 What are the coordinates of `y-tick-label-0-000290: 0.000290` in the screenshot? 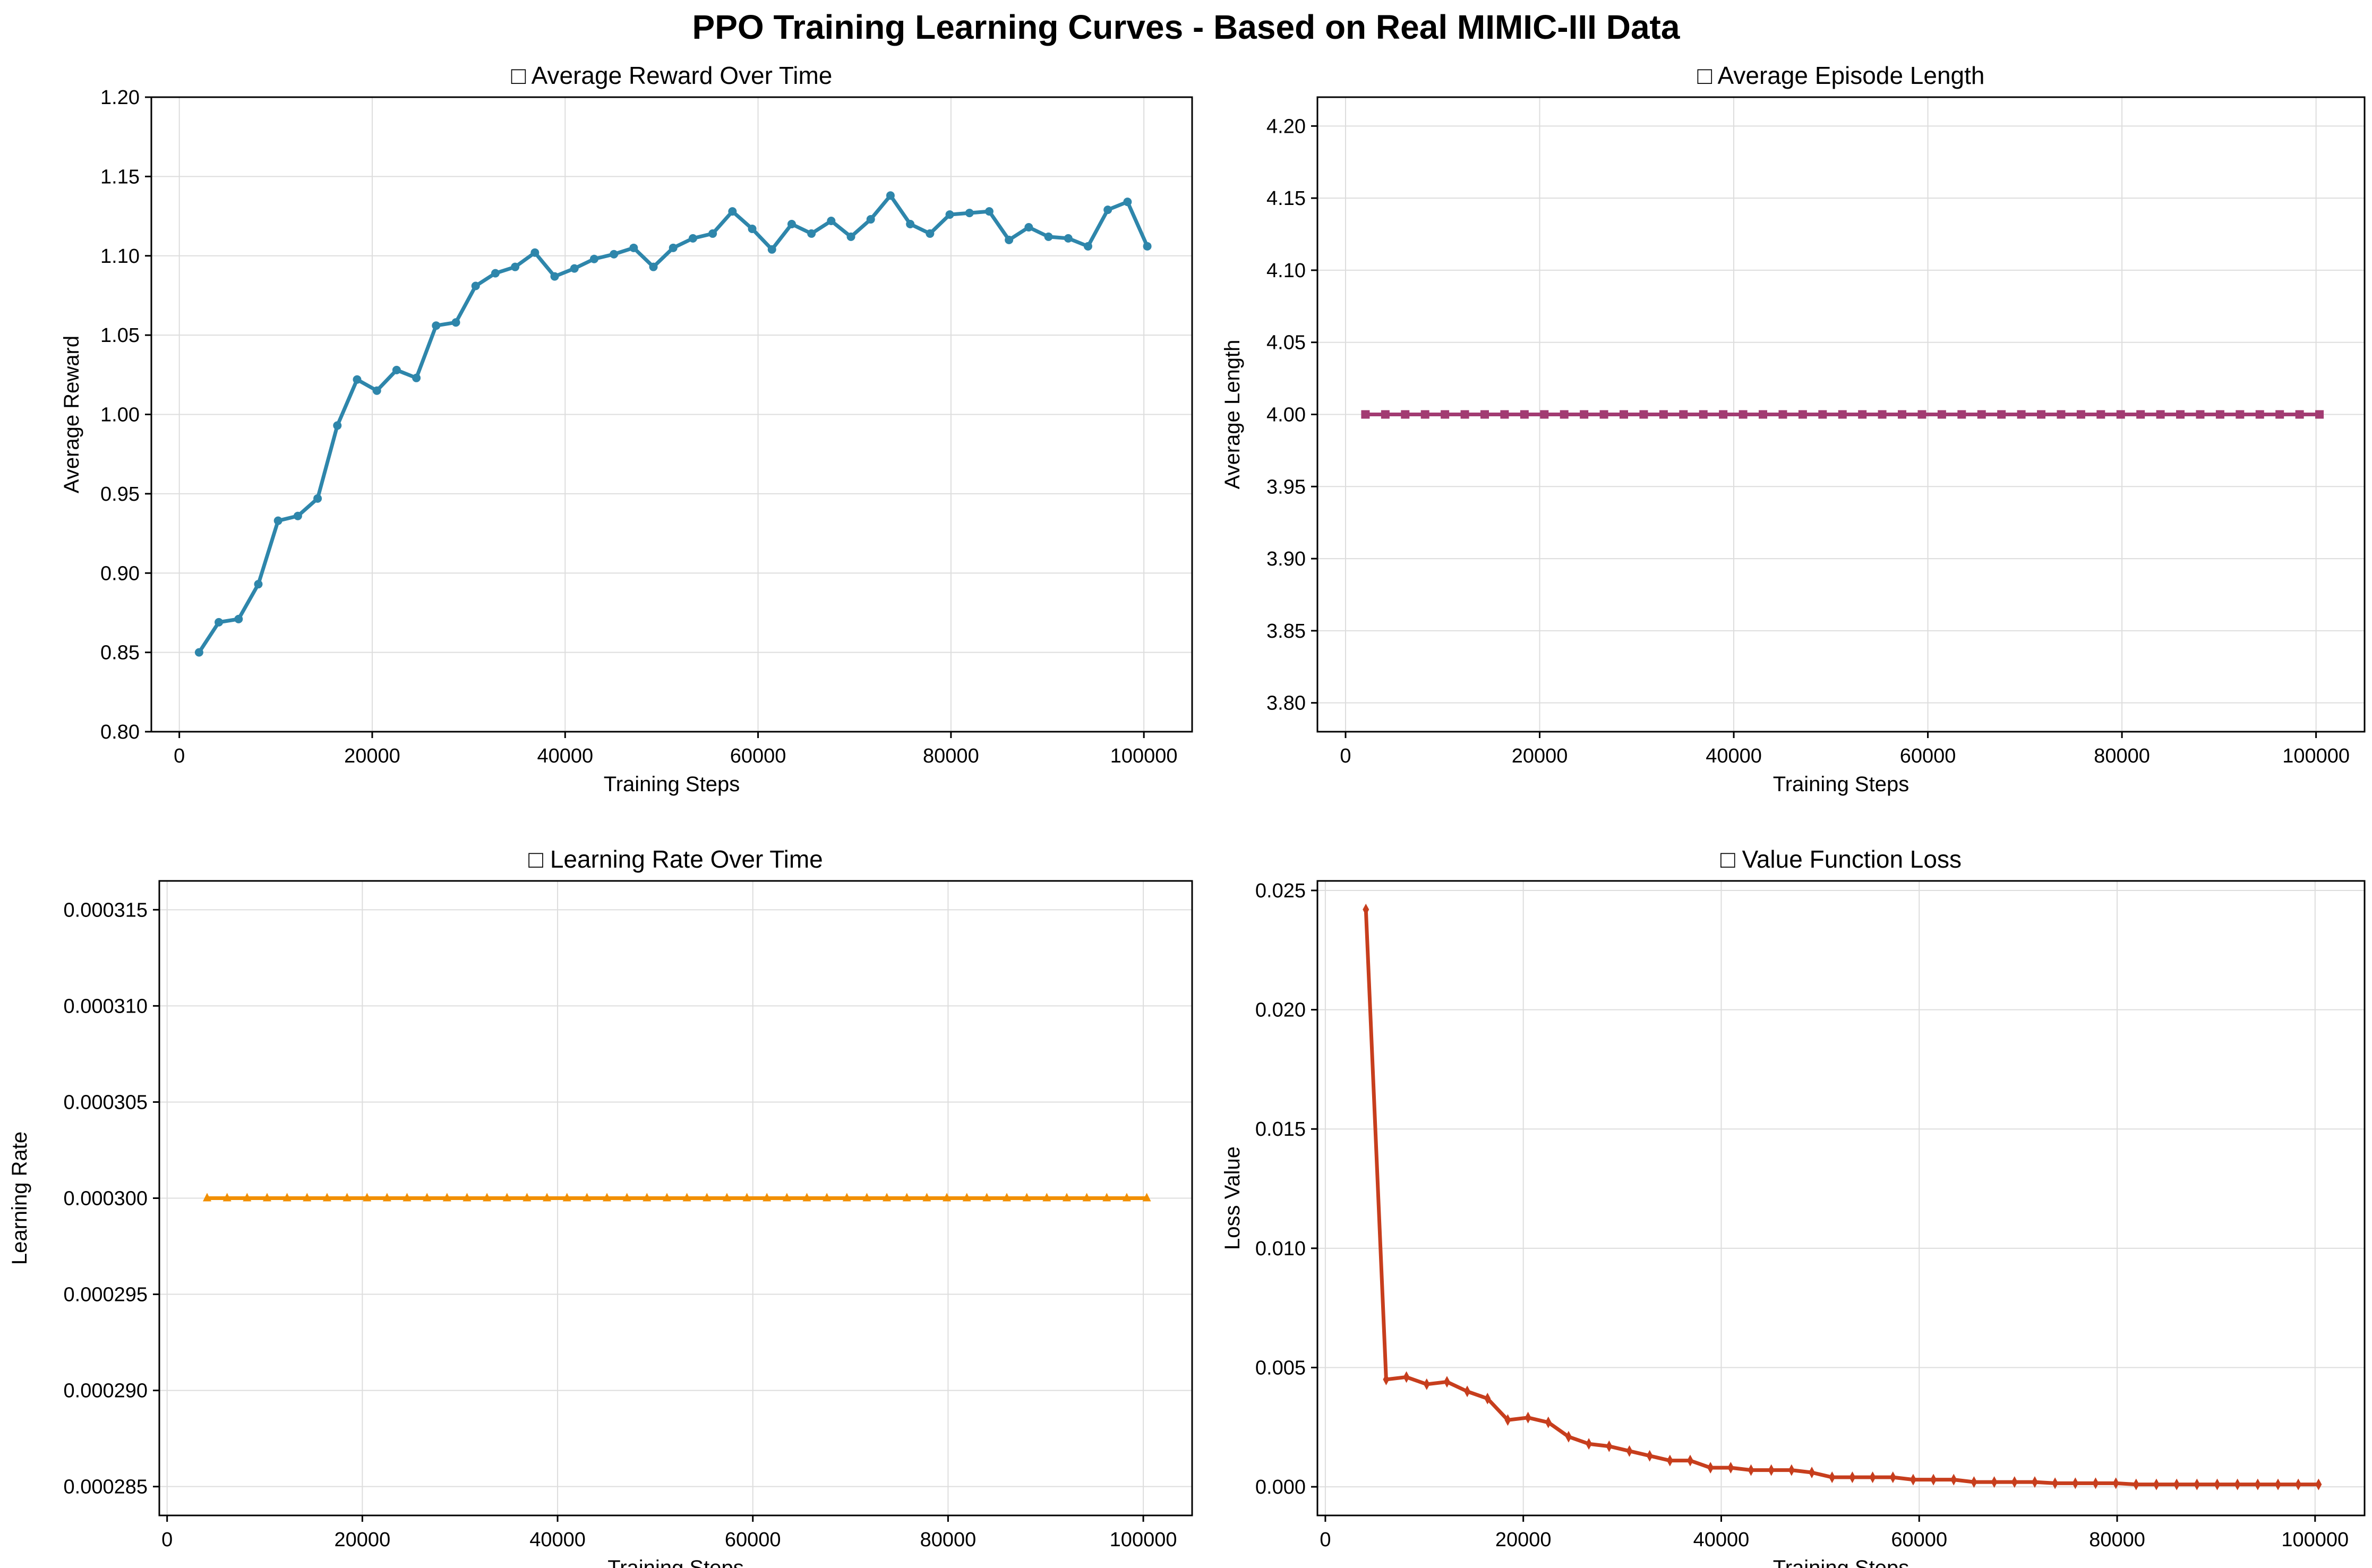 It's located at (106, 1391).